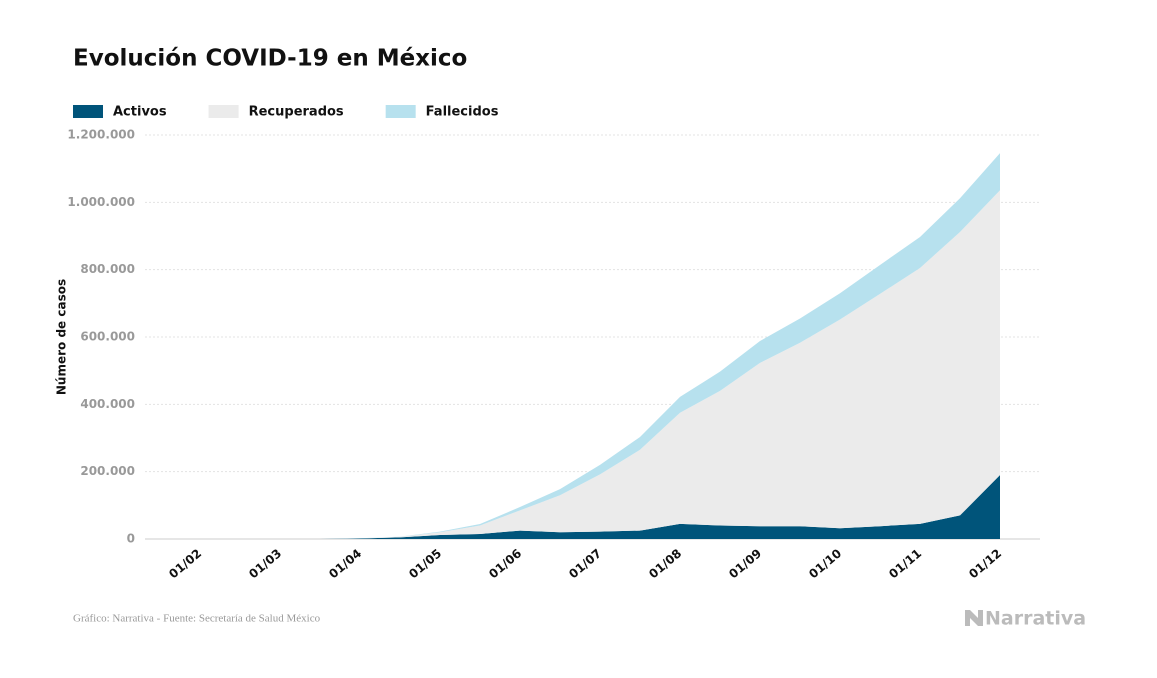  What do you see at coordinates (107, 404) in the screenshot?
I see `y-tick-label: 400.000` at bounding box center [107, 404].